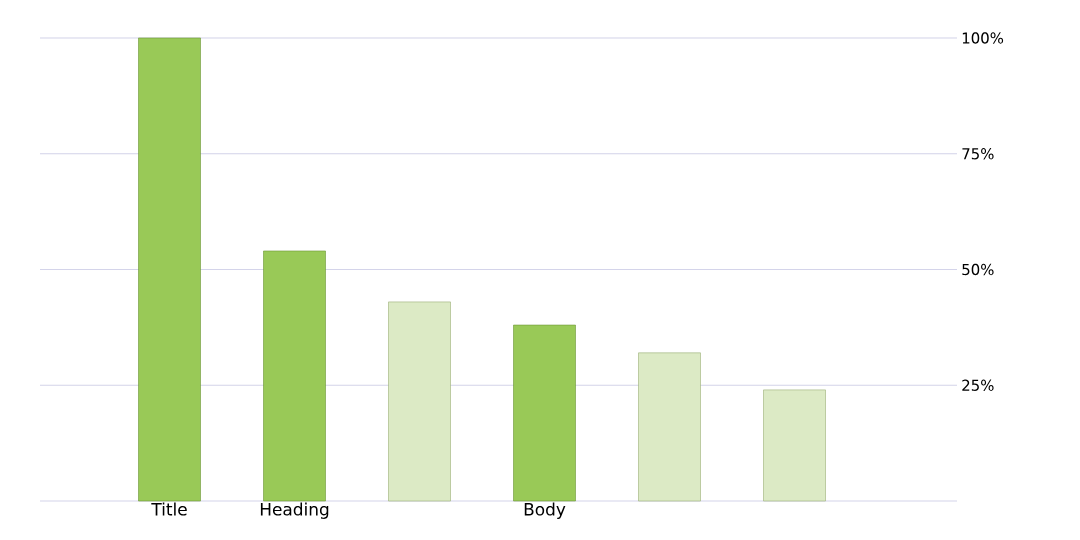  What do you see at coordinates (169, 509) in the screenshot?
I see `x-tick-label: Title` at bounding box center [169, 509].